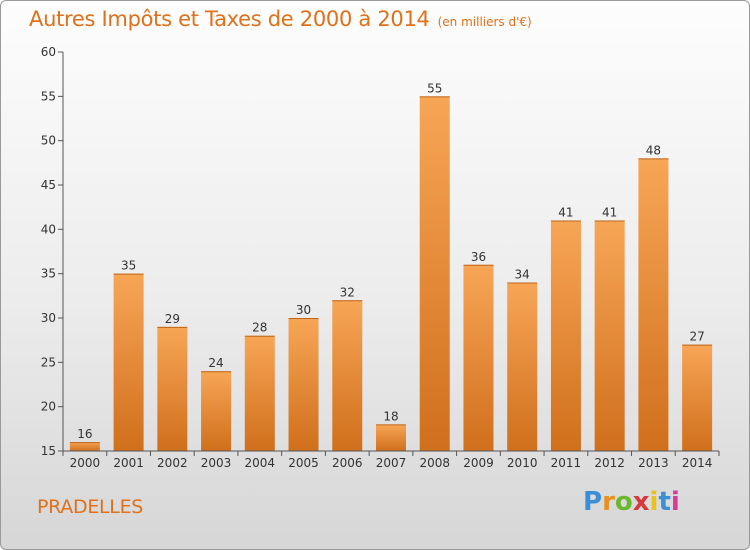 This screenshot has width=750, height=550. Describe the element at coordinates (128, 463) in the screenshot. I see `x-tick-label: 2001` at that location.